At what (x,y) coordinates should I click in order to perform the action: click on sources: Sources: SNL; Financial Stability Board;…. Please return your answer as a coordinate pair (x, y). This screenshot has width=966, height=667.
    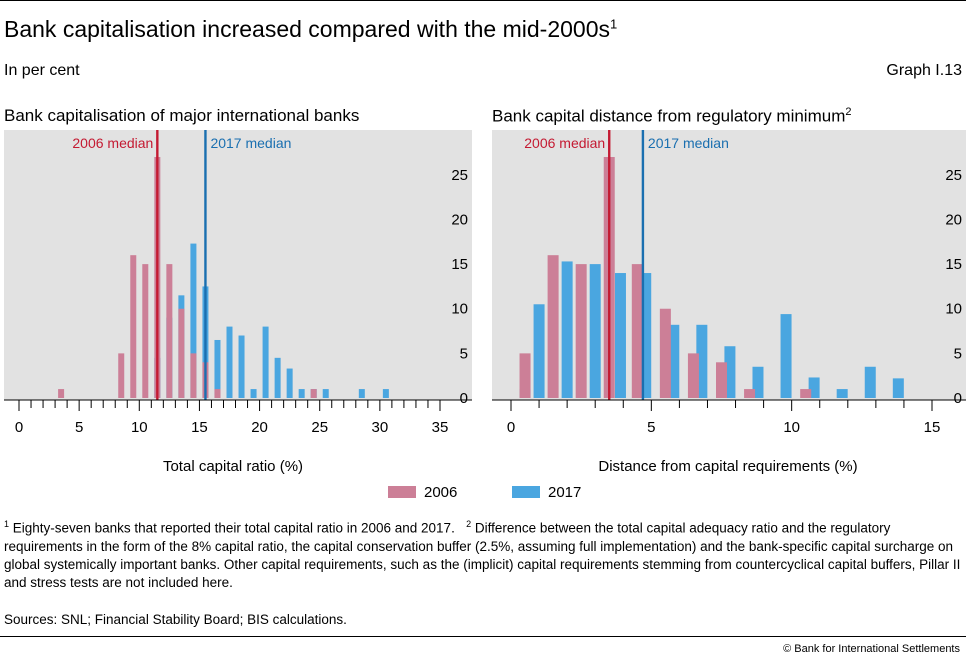
    Looking at the image, I should click on (175, 619).